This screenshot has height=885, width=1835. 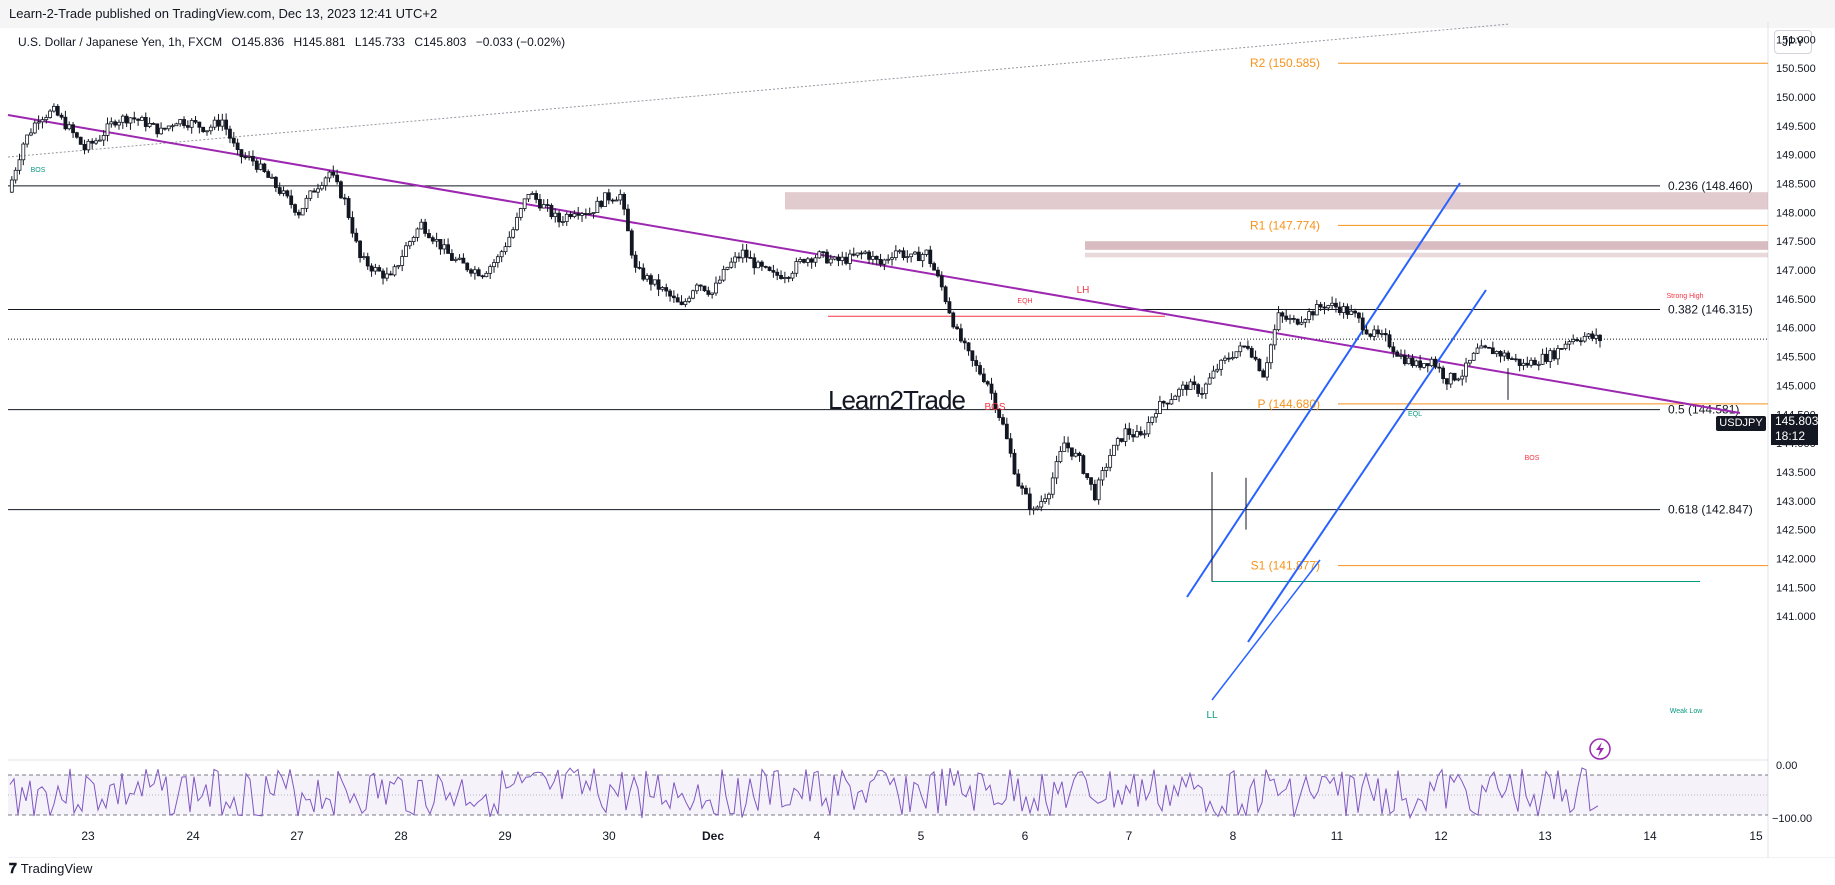 I want to click on y-axis-tick: 151.000, so click(x=1796, y=40).